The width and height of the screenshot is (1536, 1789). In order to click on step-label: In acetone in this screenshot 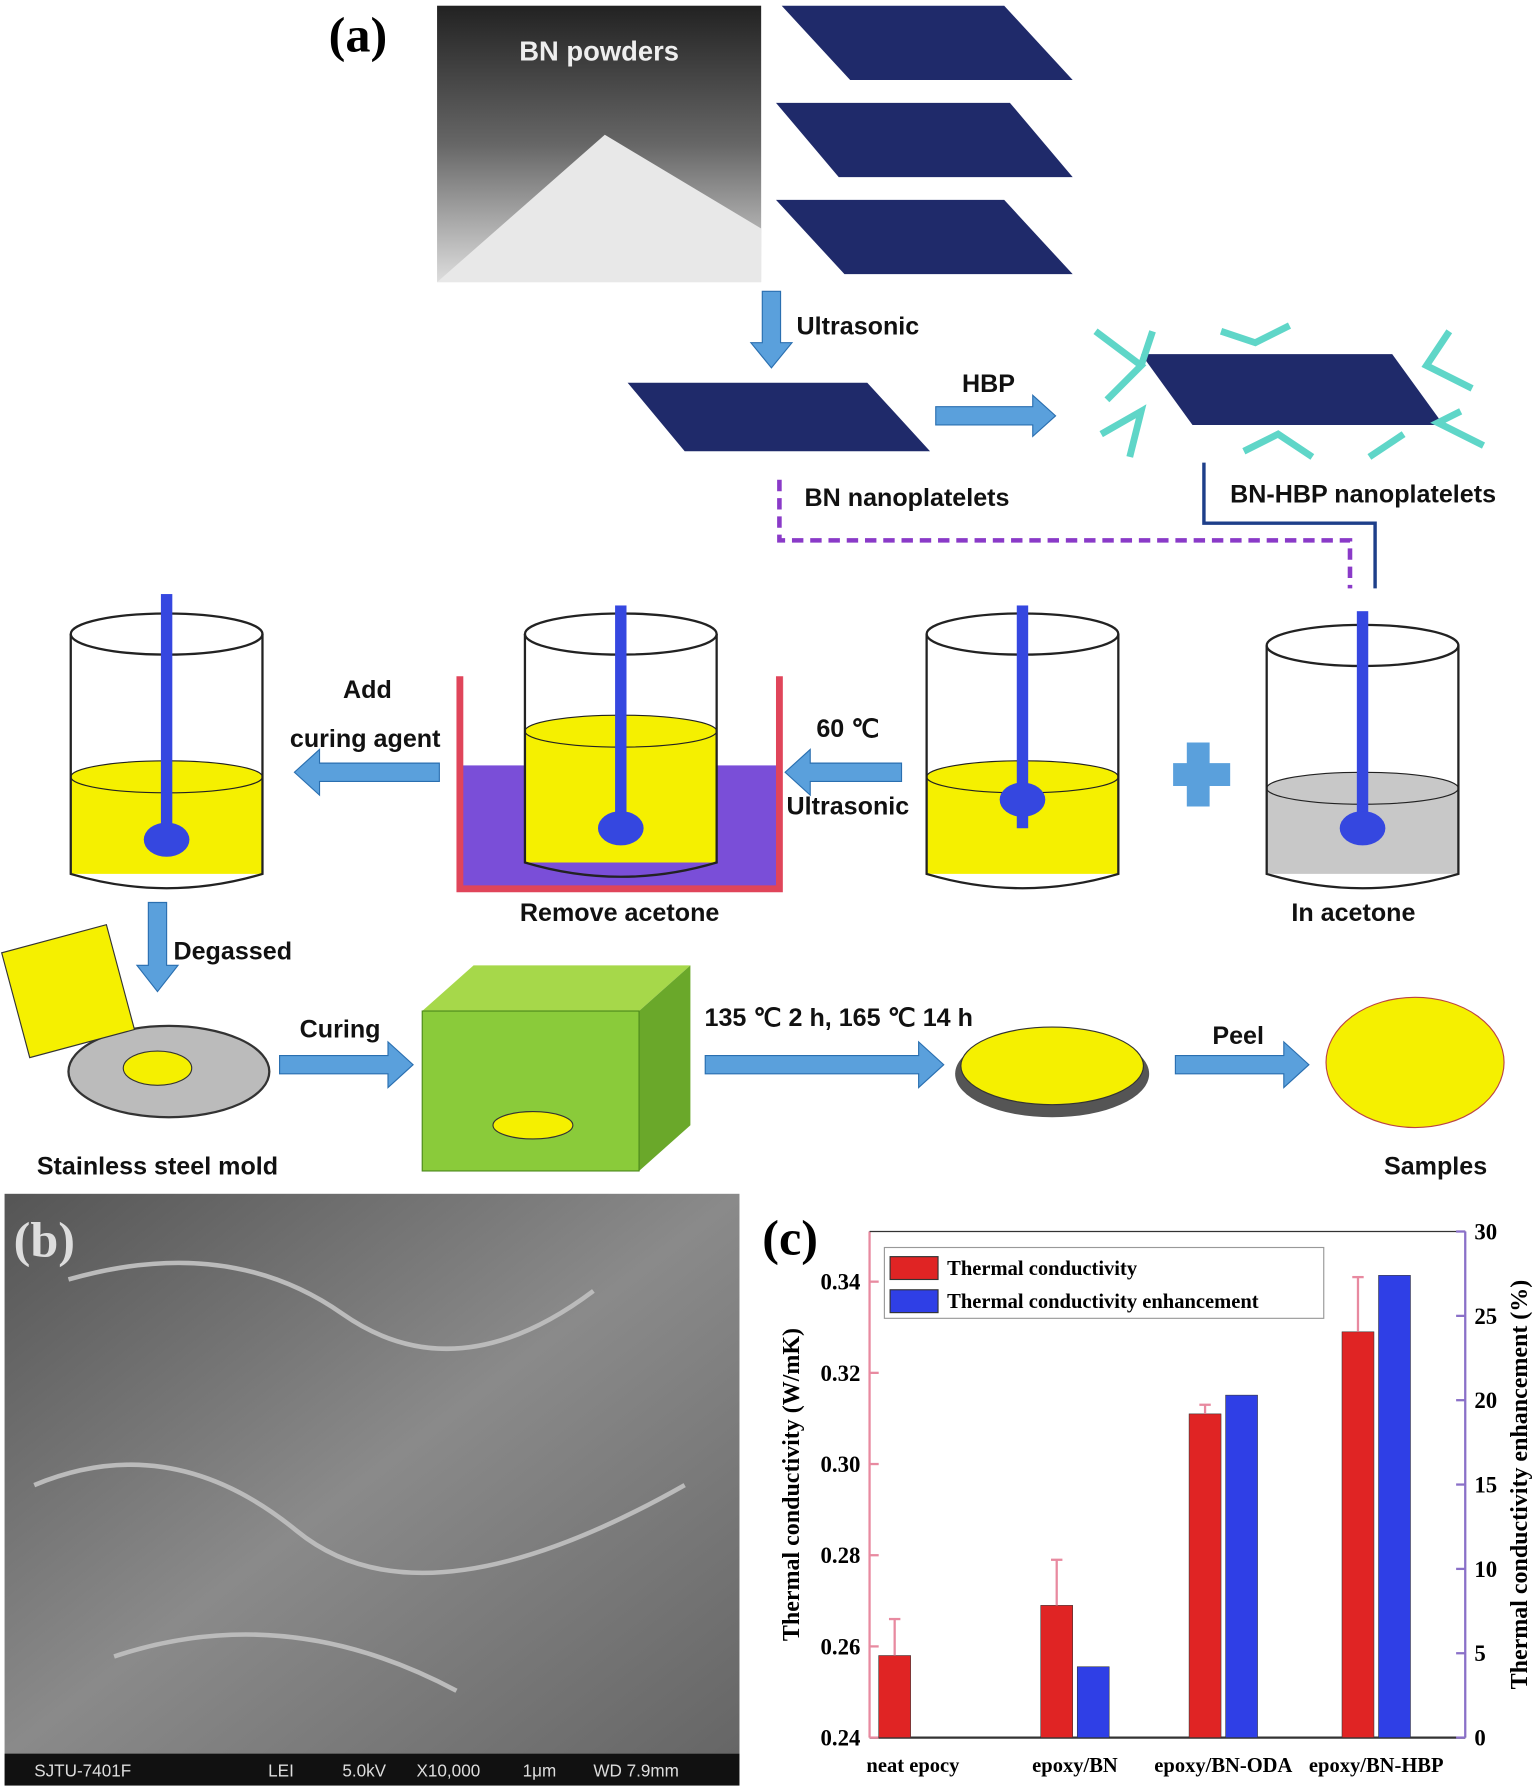, I will do `click(1353, 913)`.